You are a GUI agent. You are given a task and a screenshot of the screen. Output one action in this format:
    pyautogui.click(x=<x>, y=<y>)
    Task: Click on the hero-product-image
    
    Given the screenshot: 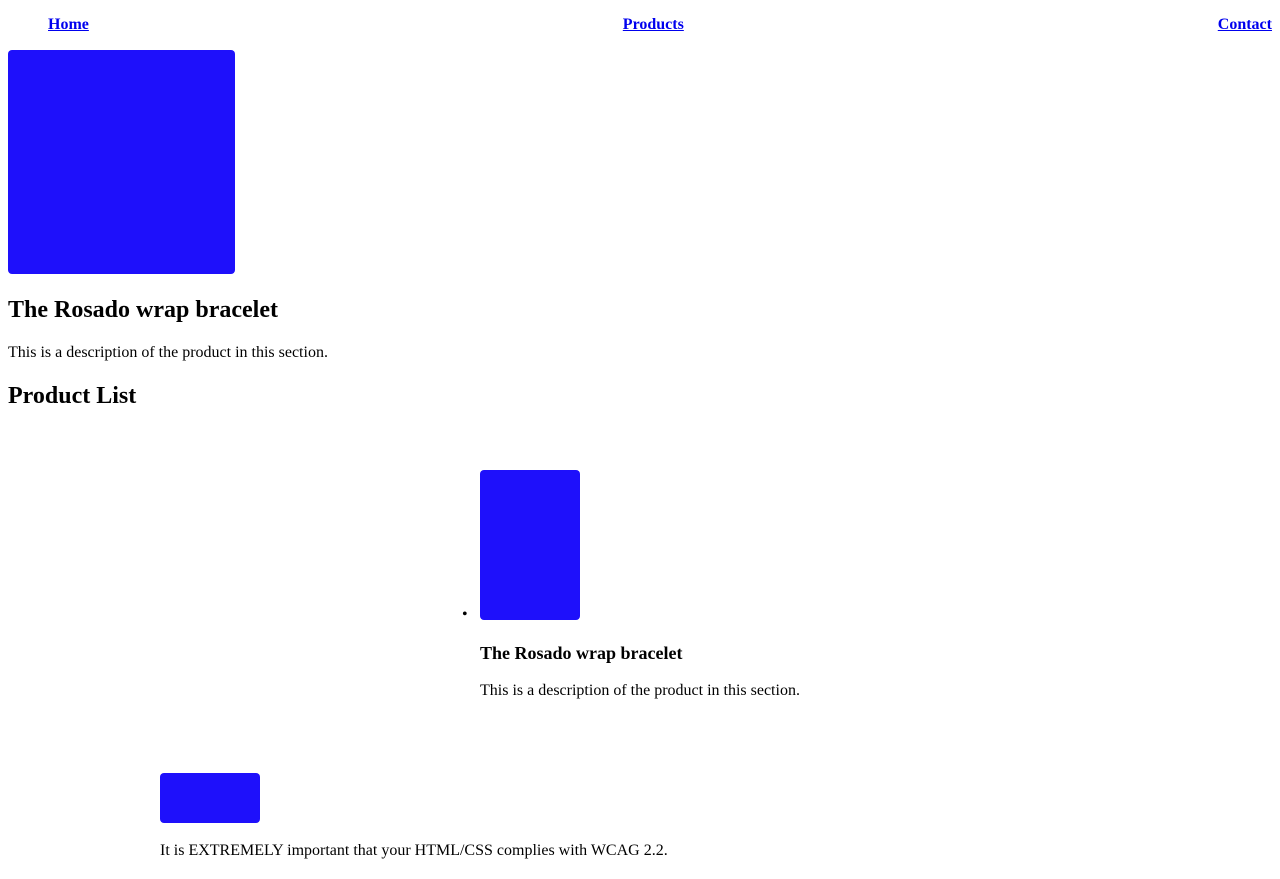 What is the action you would take?
    pyautogui.click(x=121, y=162)
    